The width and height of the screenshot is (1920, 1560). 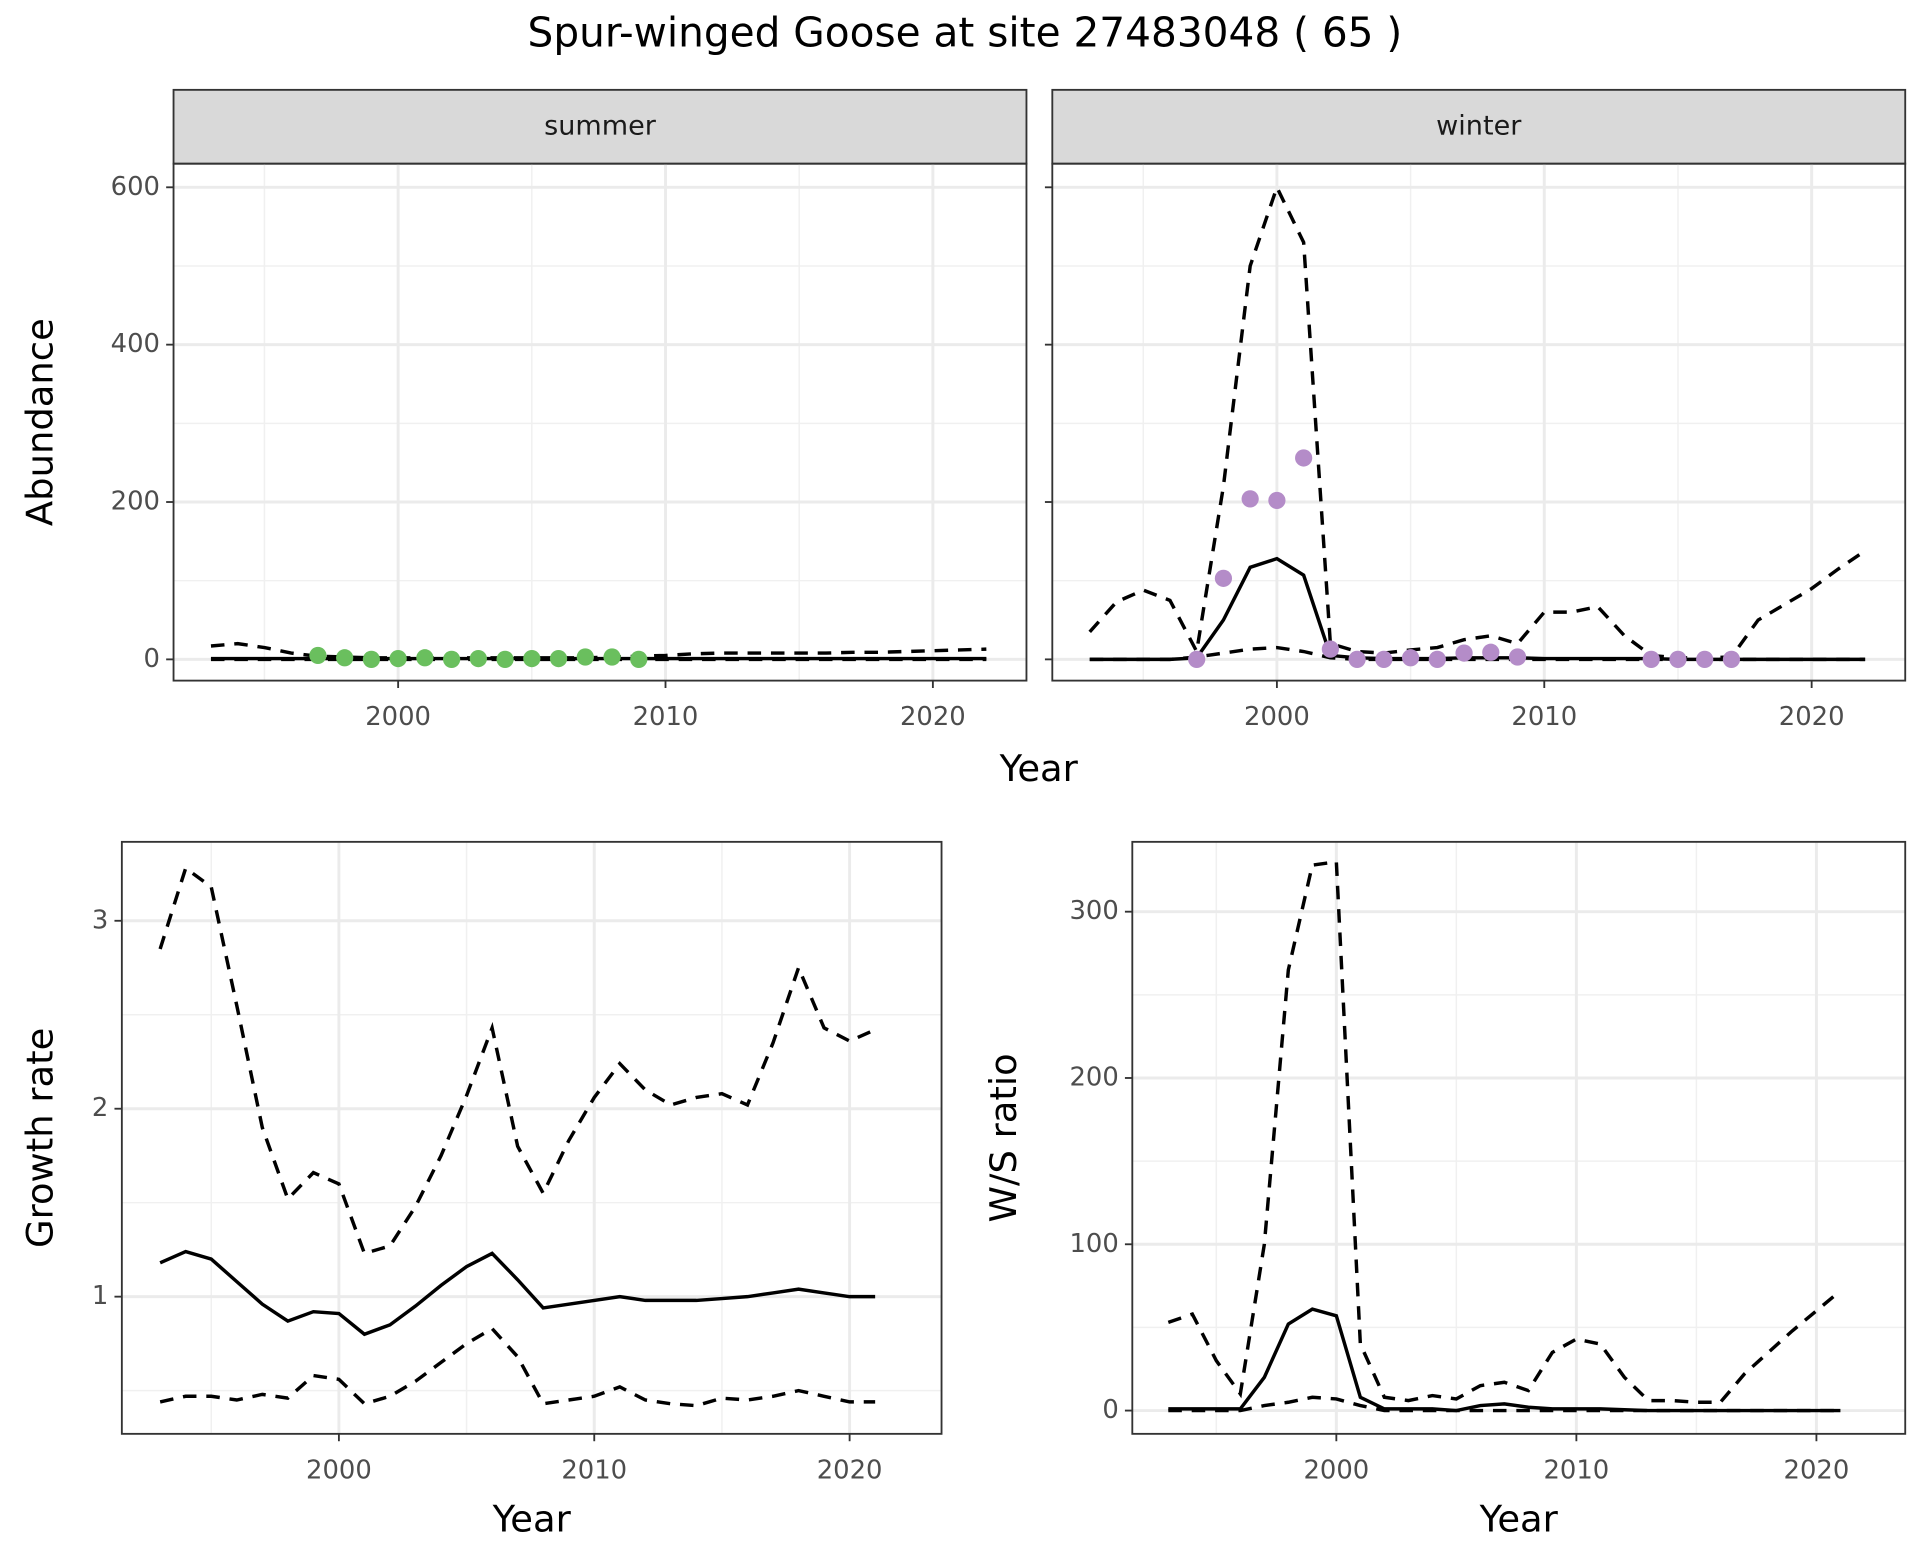 What do you see at coordinates (135, 344) in the screenshot?
I see `y-tick-label: 400` at bounding box center [135, 344].